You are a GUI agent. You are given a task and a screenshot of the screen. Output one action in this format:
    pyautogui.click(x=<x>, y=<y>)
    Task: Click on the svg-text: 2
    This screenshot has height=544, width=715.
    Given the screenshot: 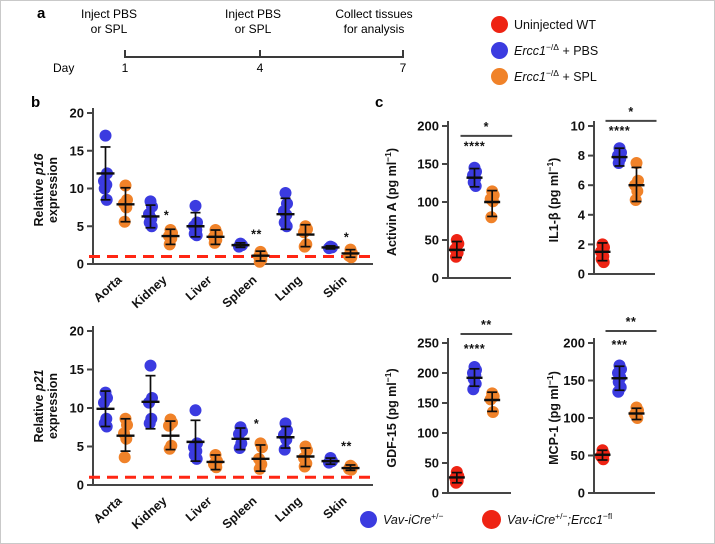 What is the action you would take?
    pyautogui.click(x=581, y=244)
    